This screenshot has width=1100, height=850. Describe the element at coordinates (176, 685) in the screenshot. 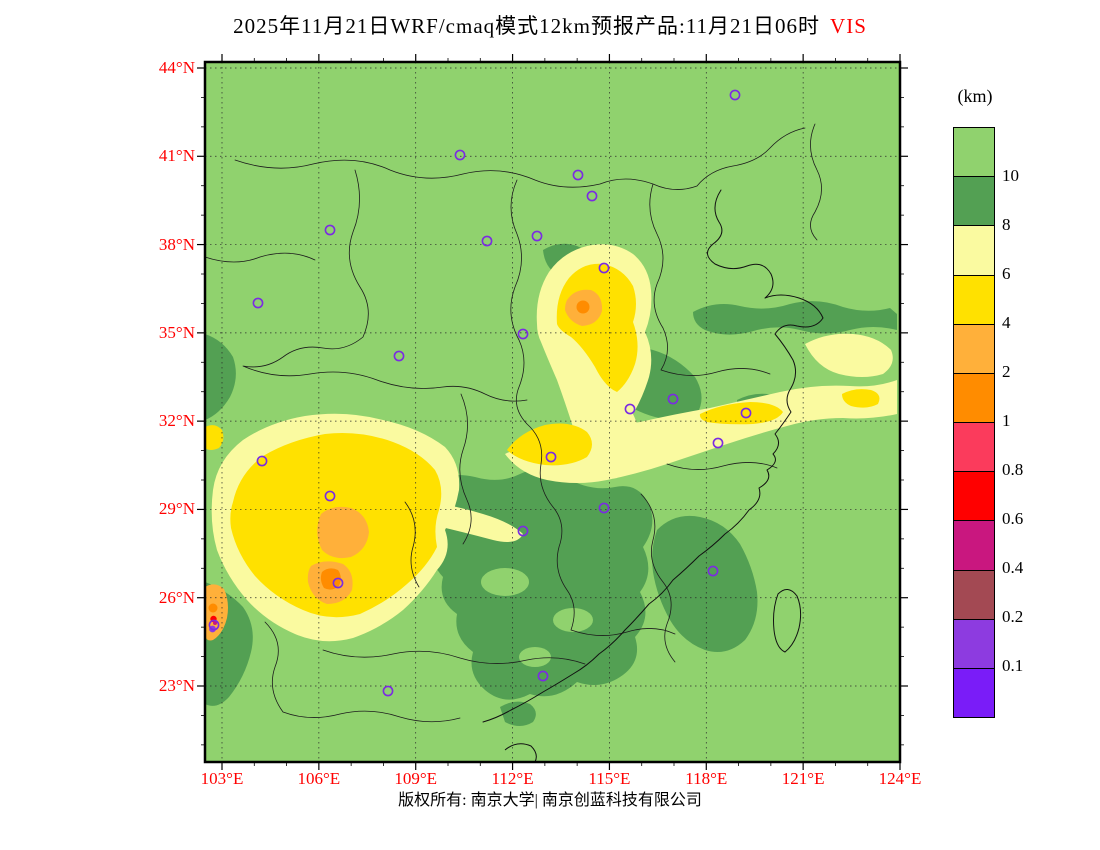

I see `lat-axis-label: 23°N` at that location.